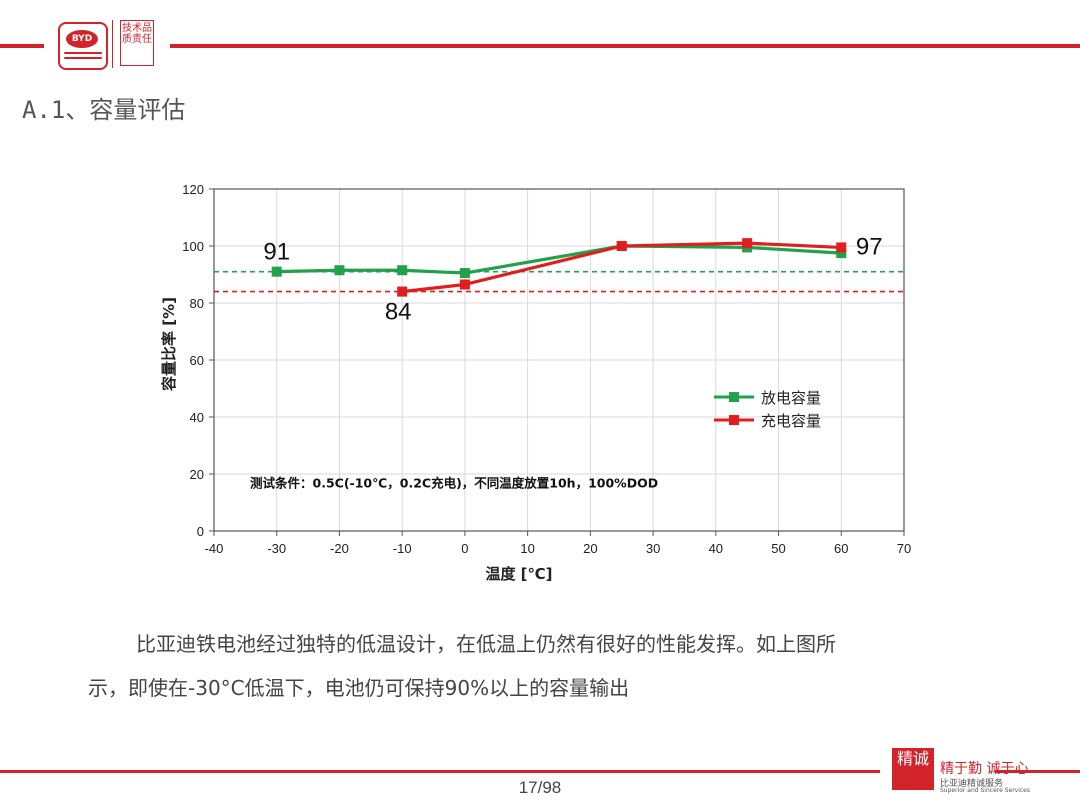 This screenshot has width=1080, height=810. What do you see at coordinates (197, 417) in the screenshot?
I see `y-tick-label: 40` at bounding box center [197, 417].